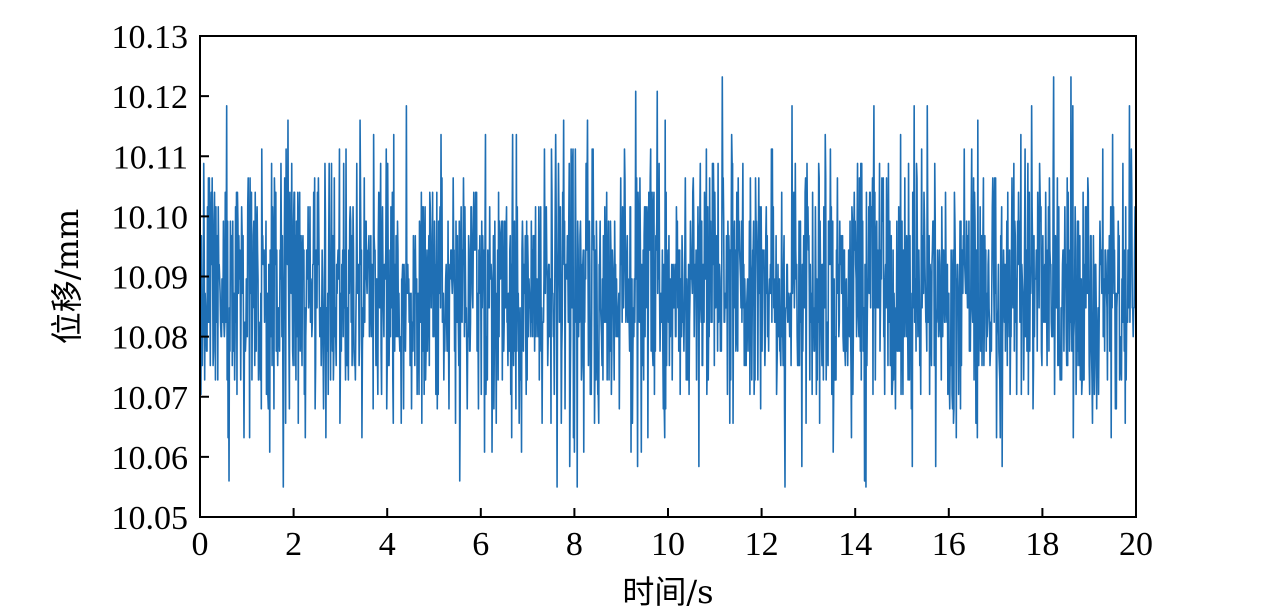 This screenshot has width=1276, height=613. What do you see at coordinates (668, 544) in the screenshot?
I see `x-tick-label: 10` at bounding box center [668, 544].